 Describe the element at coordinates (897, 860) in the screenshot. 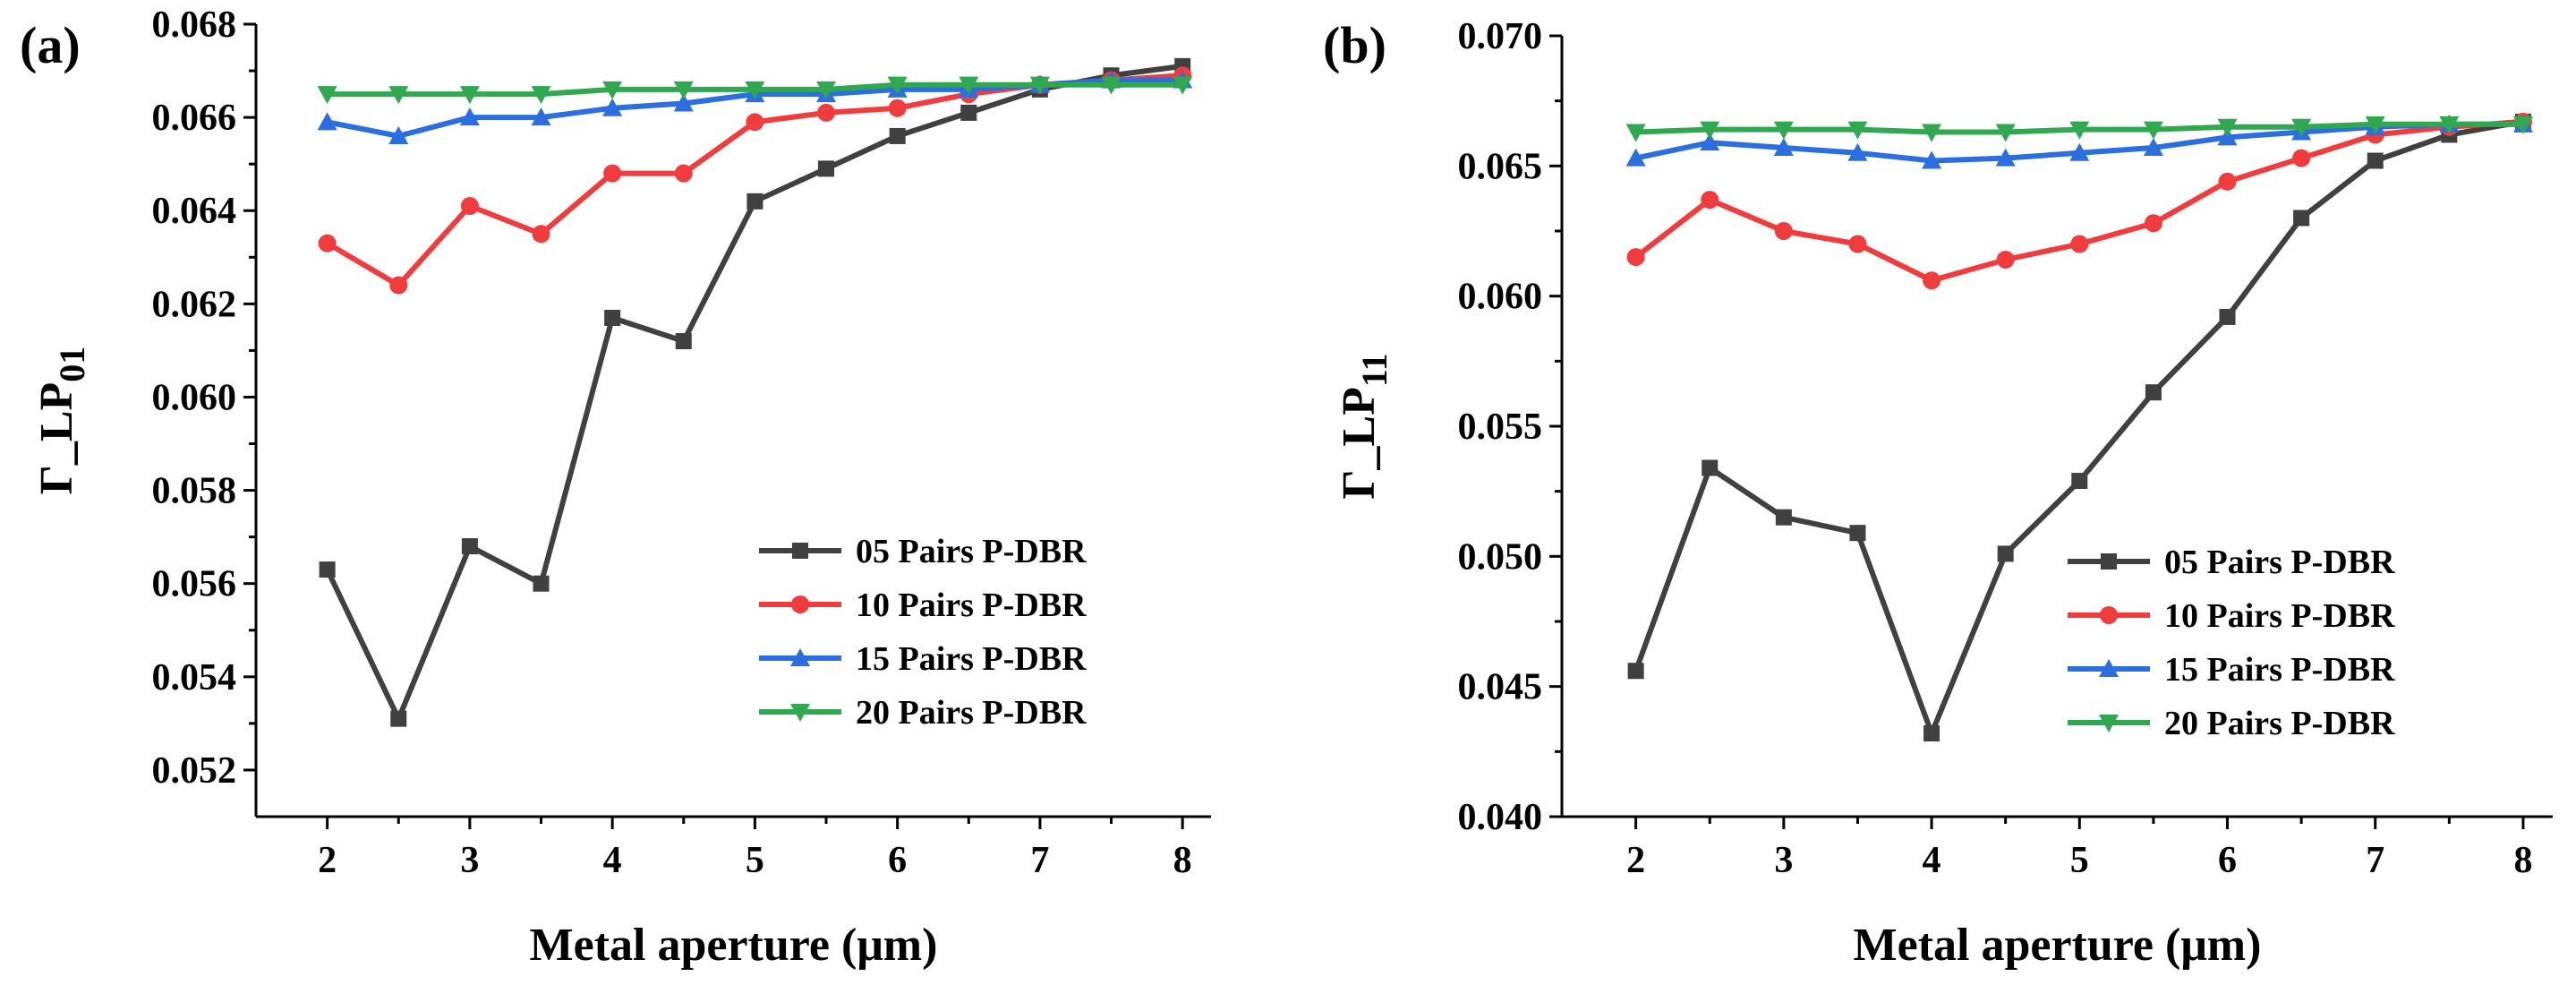

I see `x-tick-label: 6` at that location.